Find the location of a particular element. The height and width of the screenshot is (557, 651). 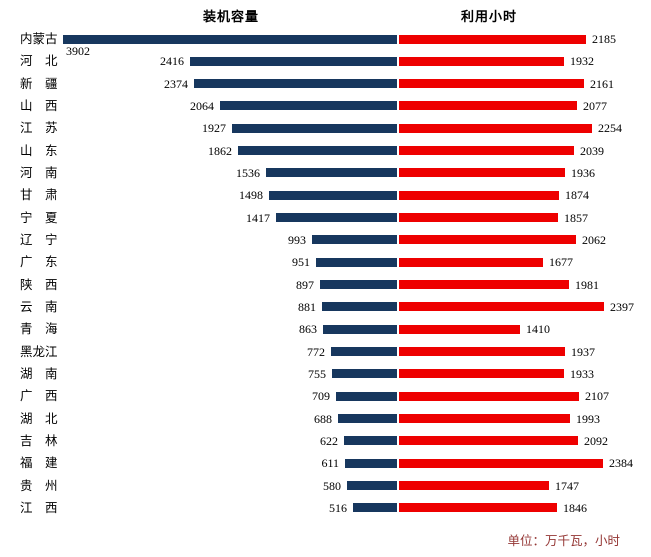

capacity-value: 2374 is located at coordinates (176, 84).